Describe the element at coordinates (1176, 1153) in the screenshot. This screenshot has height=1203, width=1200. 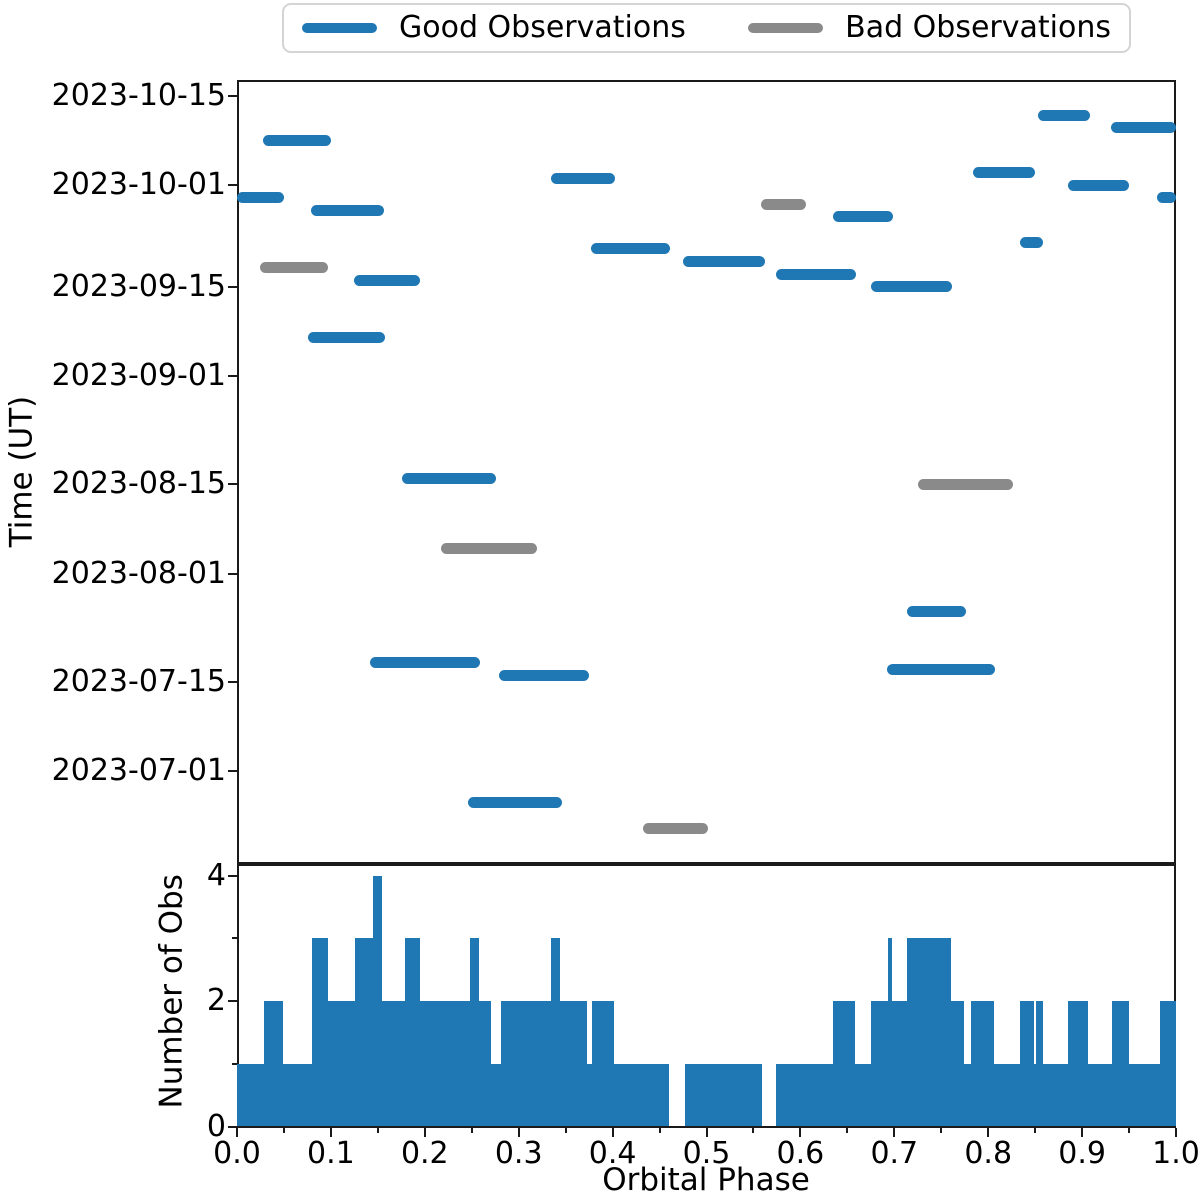
I see `phase-axis-tick-label: 1.0` at that location.